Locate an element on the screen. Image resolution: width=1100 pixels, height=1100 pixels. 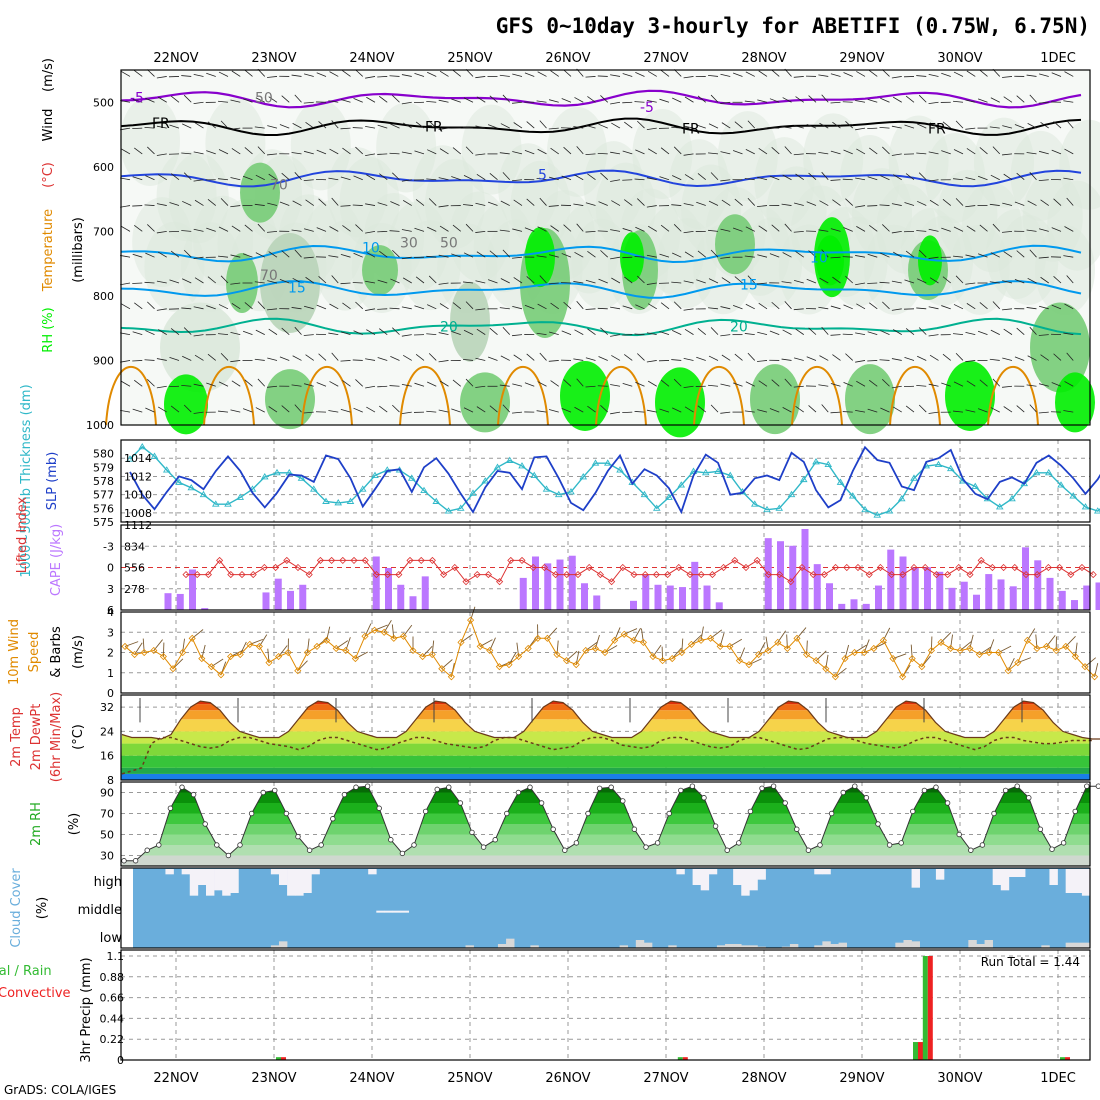
contour-label: 70 is located at coordinates (279, 185).